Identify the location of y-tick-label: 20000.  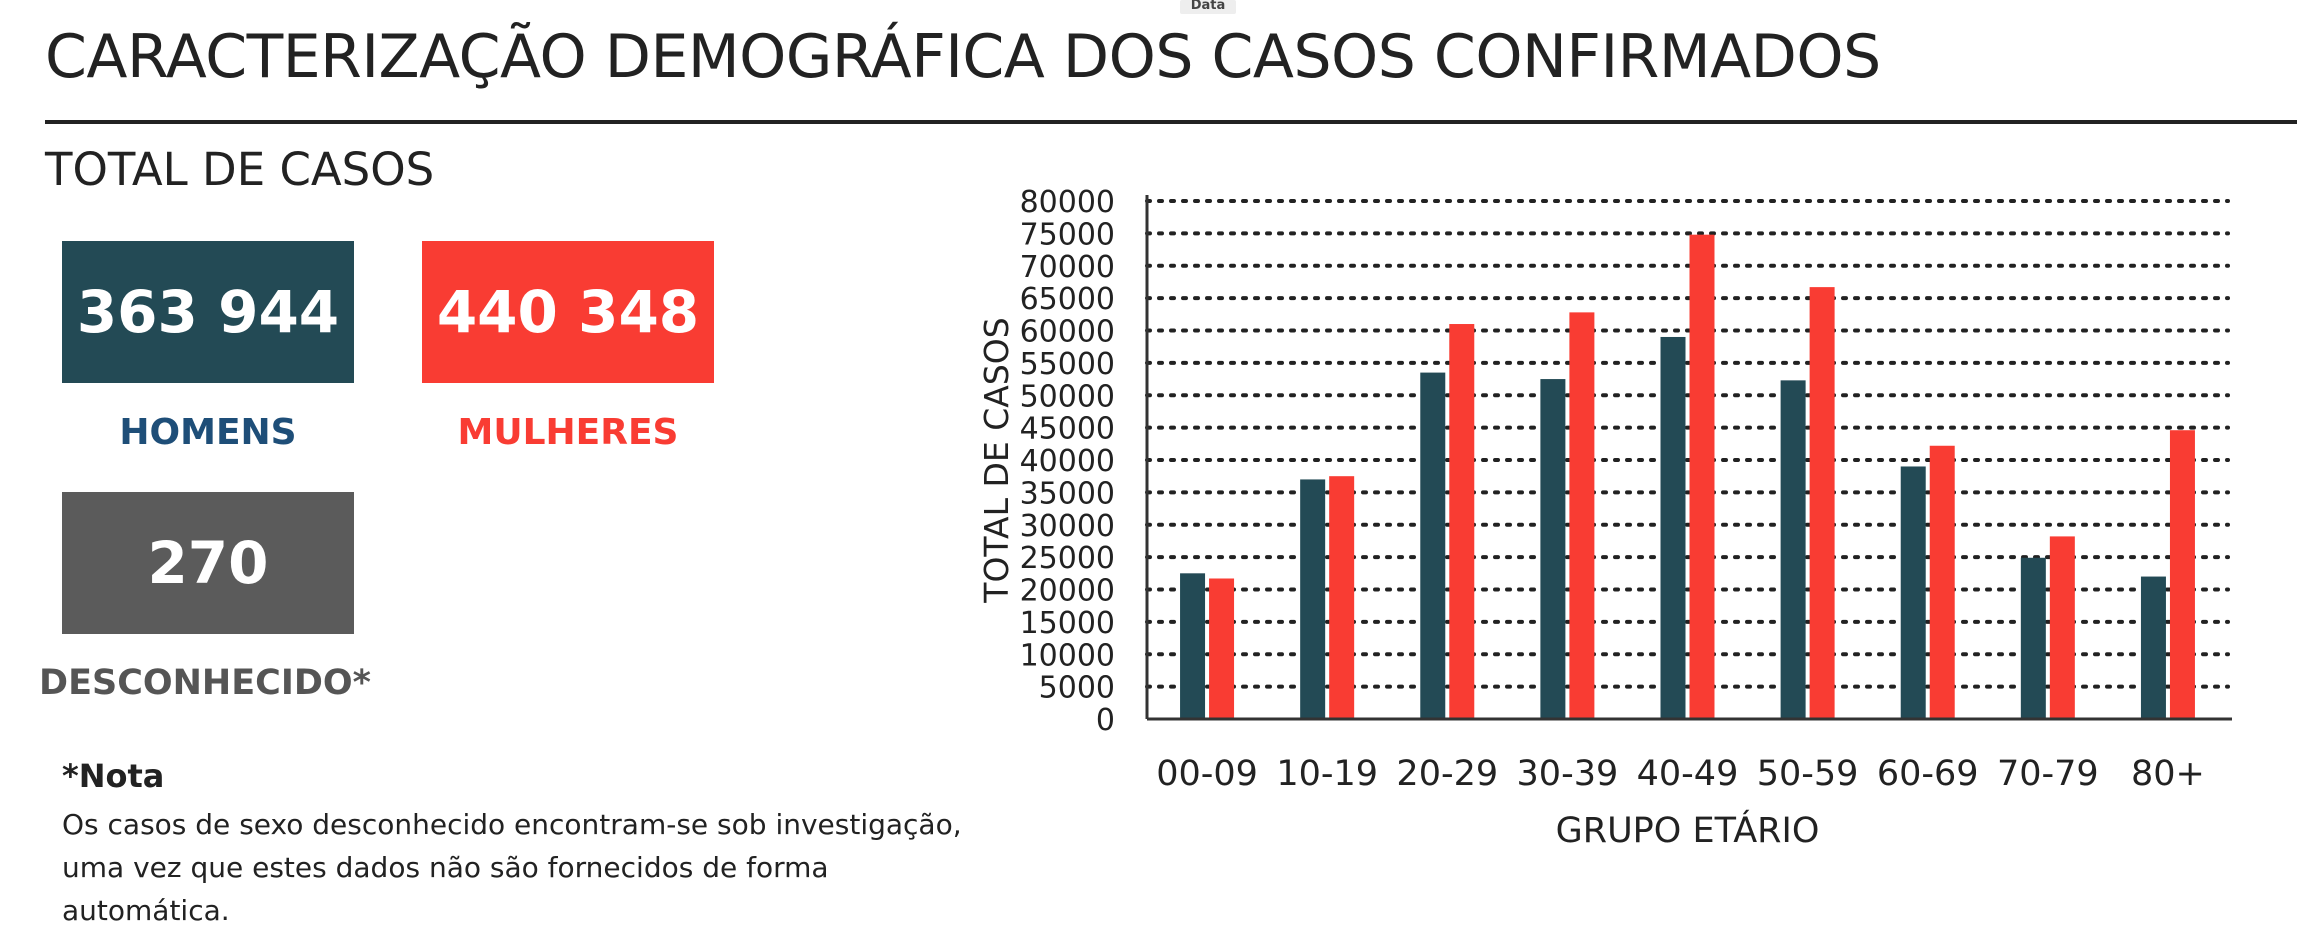
(1067, 591).